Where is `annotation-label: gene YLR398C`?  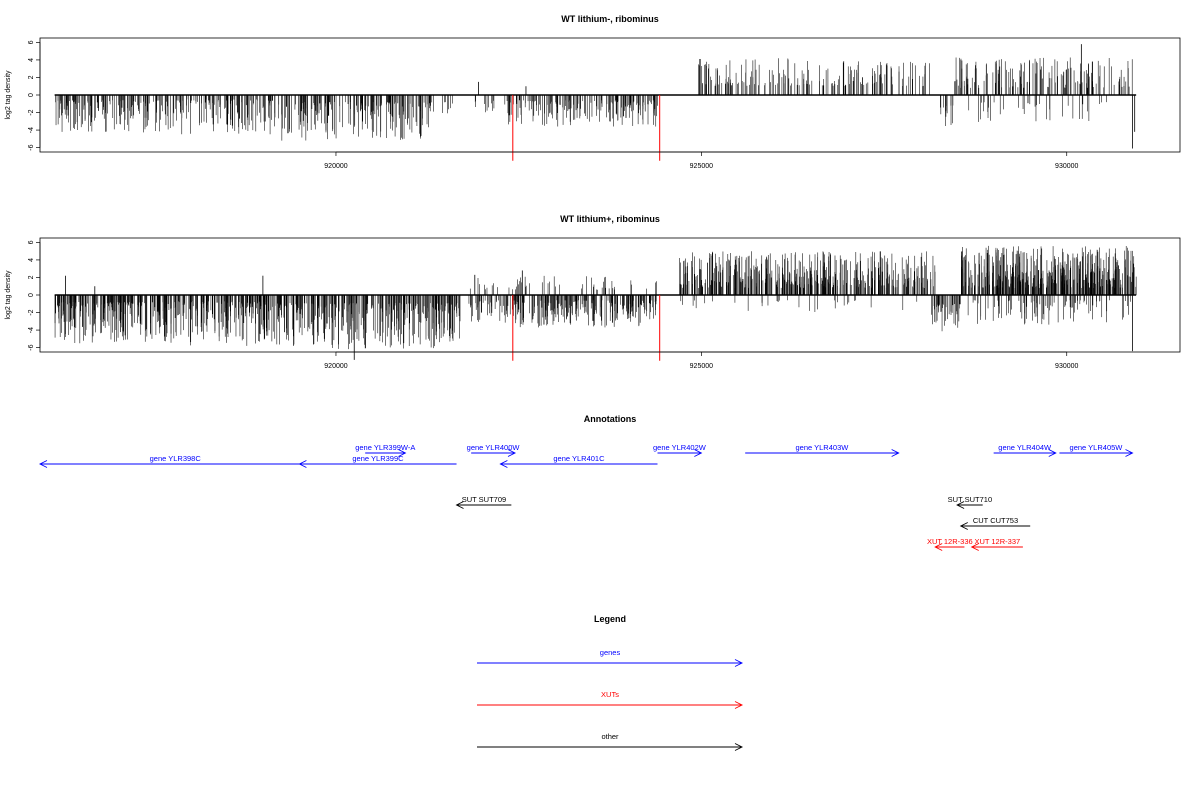
annotation-label: gene YLR398C is located at coordinates (176, 458).